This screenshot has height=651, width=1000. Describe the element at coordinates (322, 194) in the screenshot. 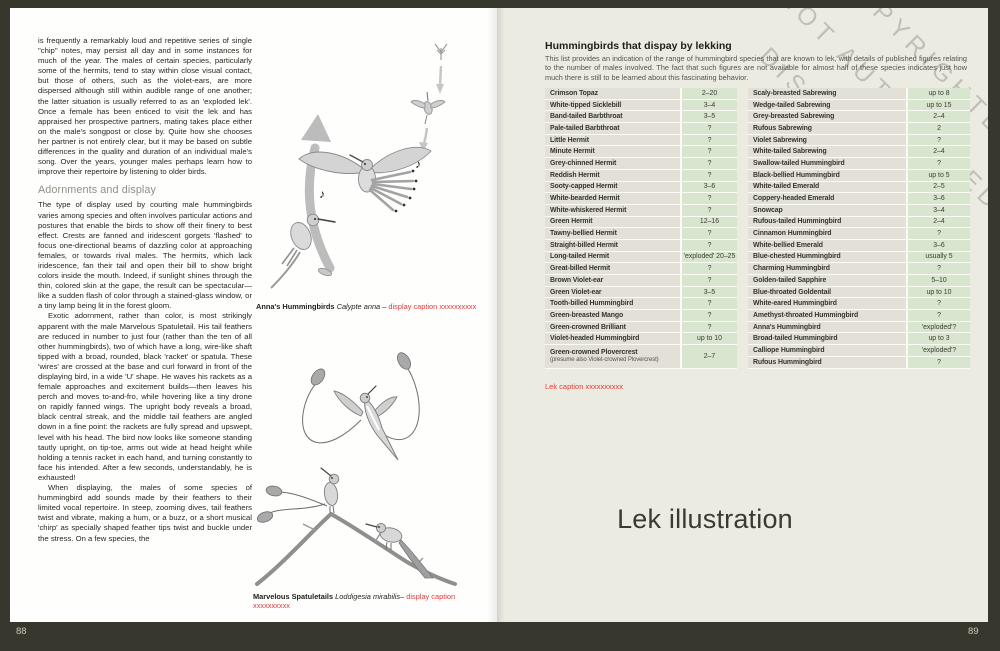

I see `music-note-icon: ♪` at that location.